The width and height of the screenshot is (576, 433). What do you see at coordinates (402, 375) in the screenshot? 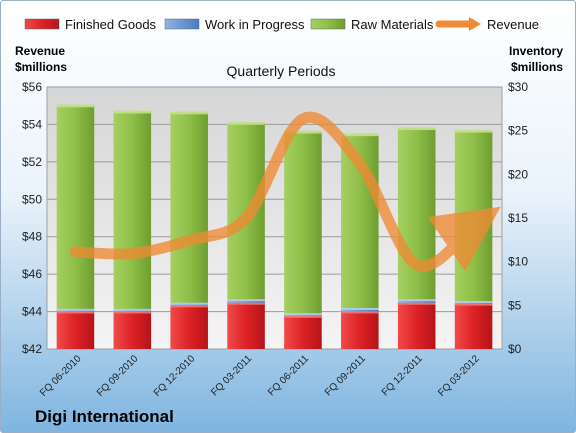
I see `x-tick-label: FQ 12-2011` at bounding box center [402, 375].